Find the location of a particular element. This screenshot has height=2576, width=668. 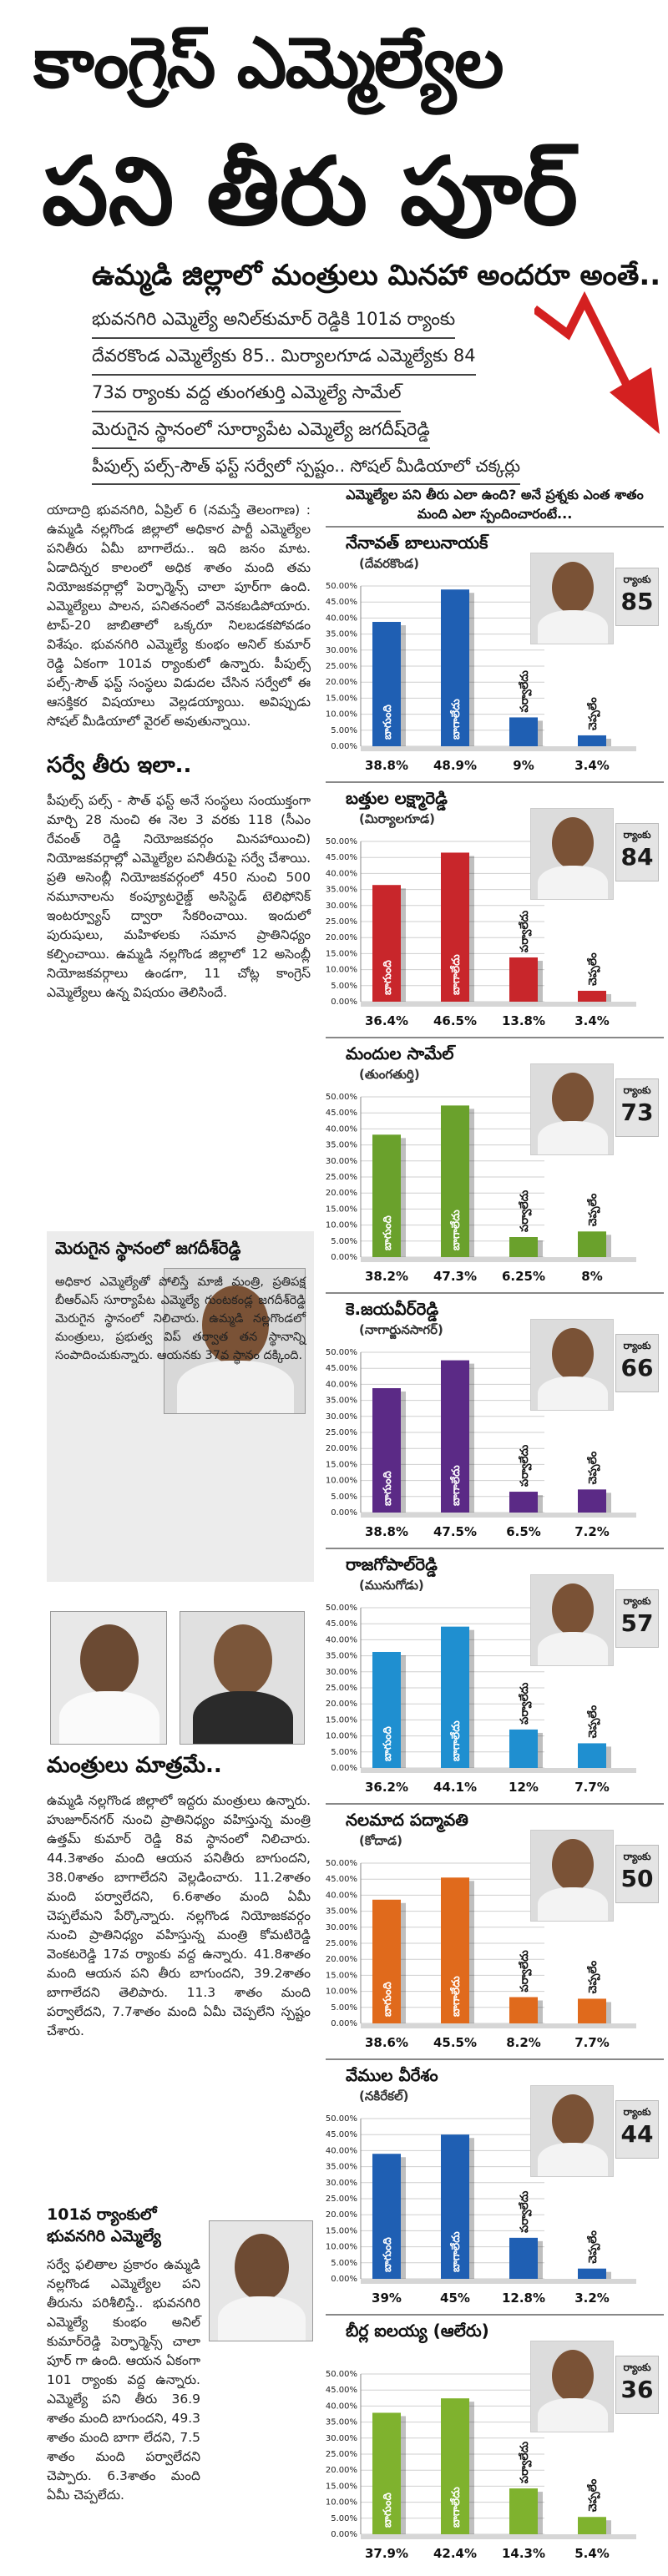

rank-badge: ర్యాంకు 84 is located at coordinates (637, 852).